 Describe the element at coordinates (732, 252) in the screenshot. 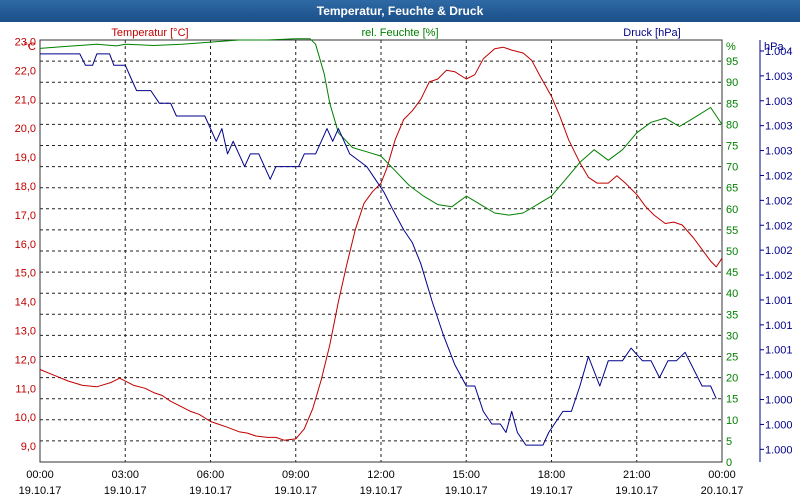

I see `humidity-tick-label: 50` at that location.